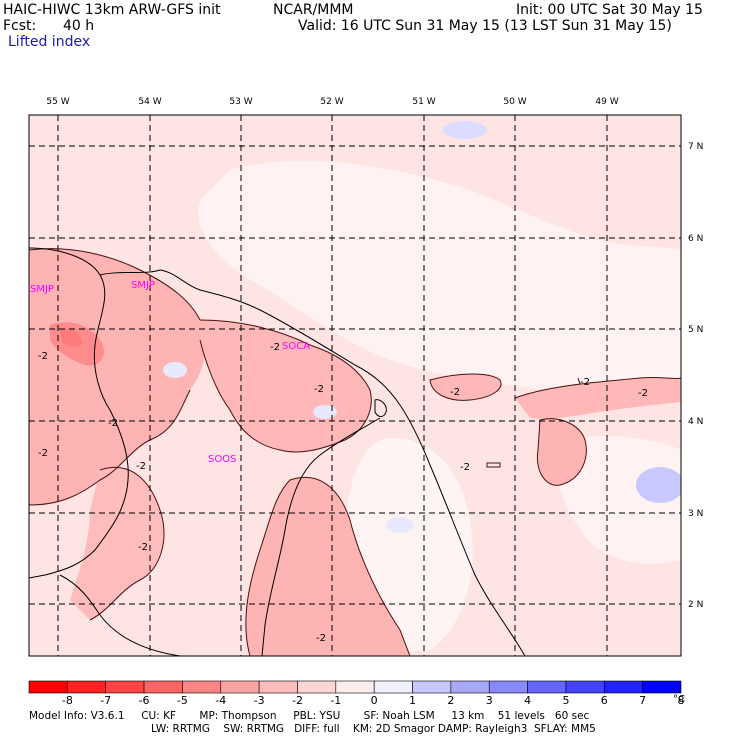  I want to click on colorbar-tick-label: -1, so click(335, 700).